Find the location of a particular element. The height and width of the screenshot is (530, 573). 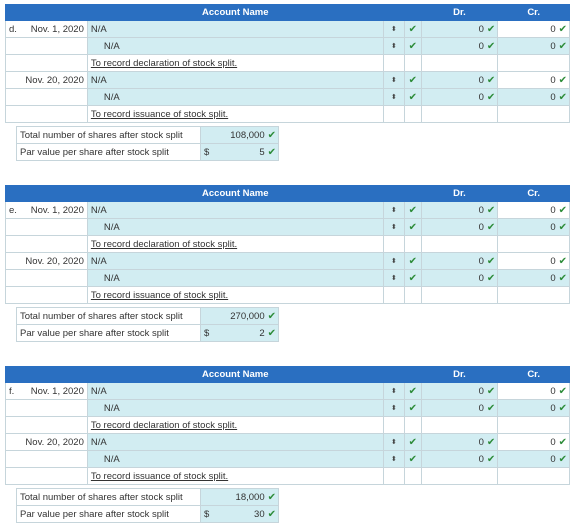

par-input: 2 ✔ is located at coordinates (246, 333).